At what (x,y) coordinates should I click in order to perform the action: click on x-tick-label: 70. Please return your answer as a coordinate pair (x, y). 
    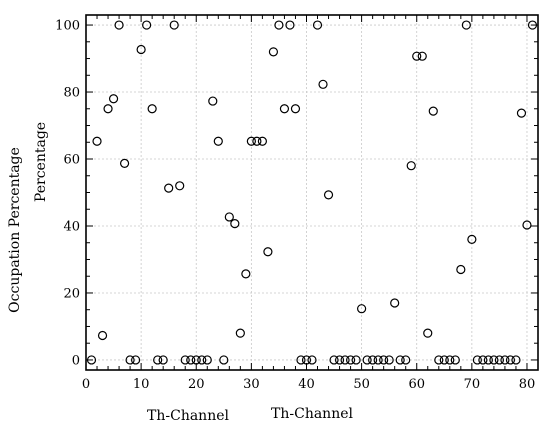
    Looking at the image, I should click on (472, 384).